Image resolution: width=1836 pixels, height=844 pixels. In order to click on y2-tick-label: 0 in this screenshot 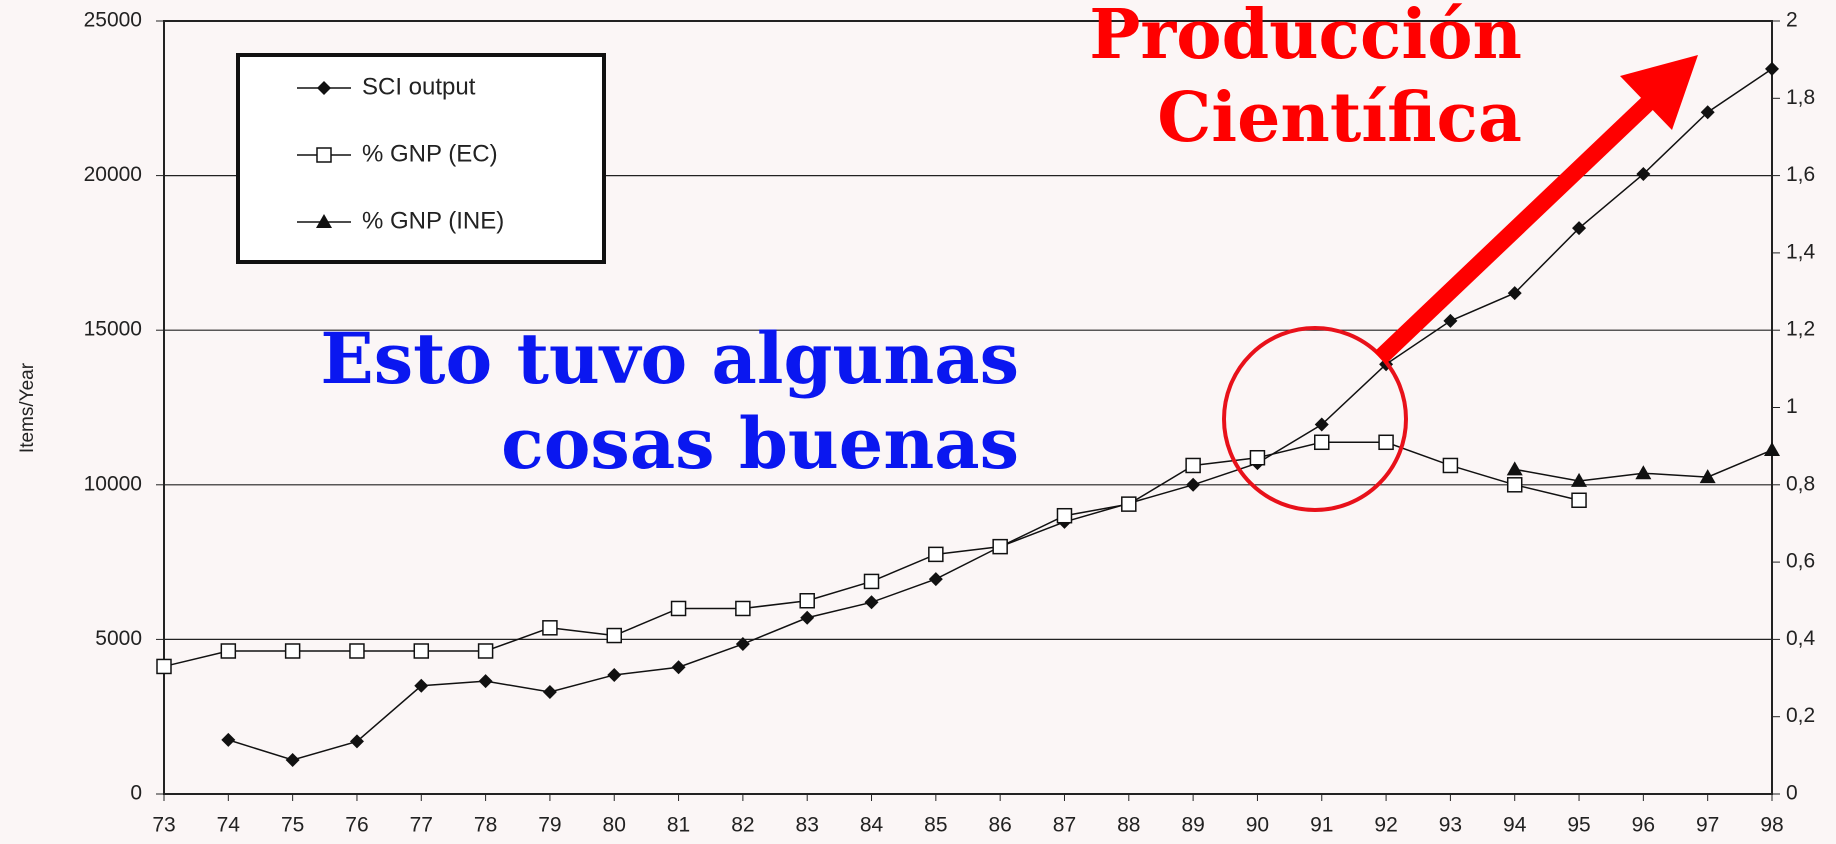, I will do `click(1792, 793)`.